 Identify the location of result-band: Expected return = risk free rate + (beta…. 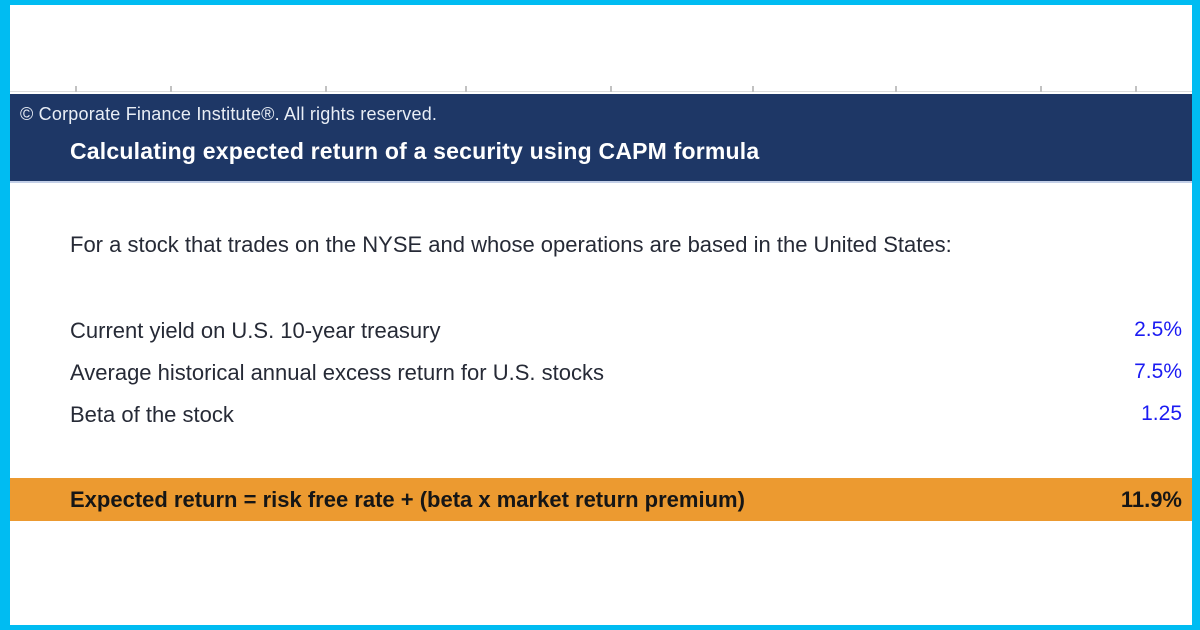
(601, 499).